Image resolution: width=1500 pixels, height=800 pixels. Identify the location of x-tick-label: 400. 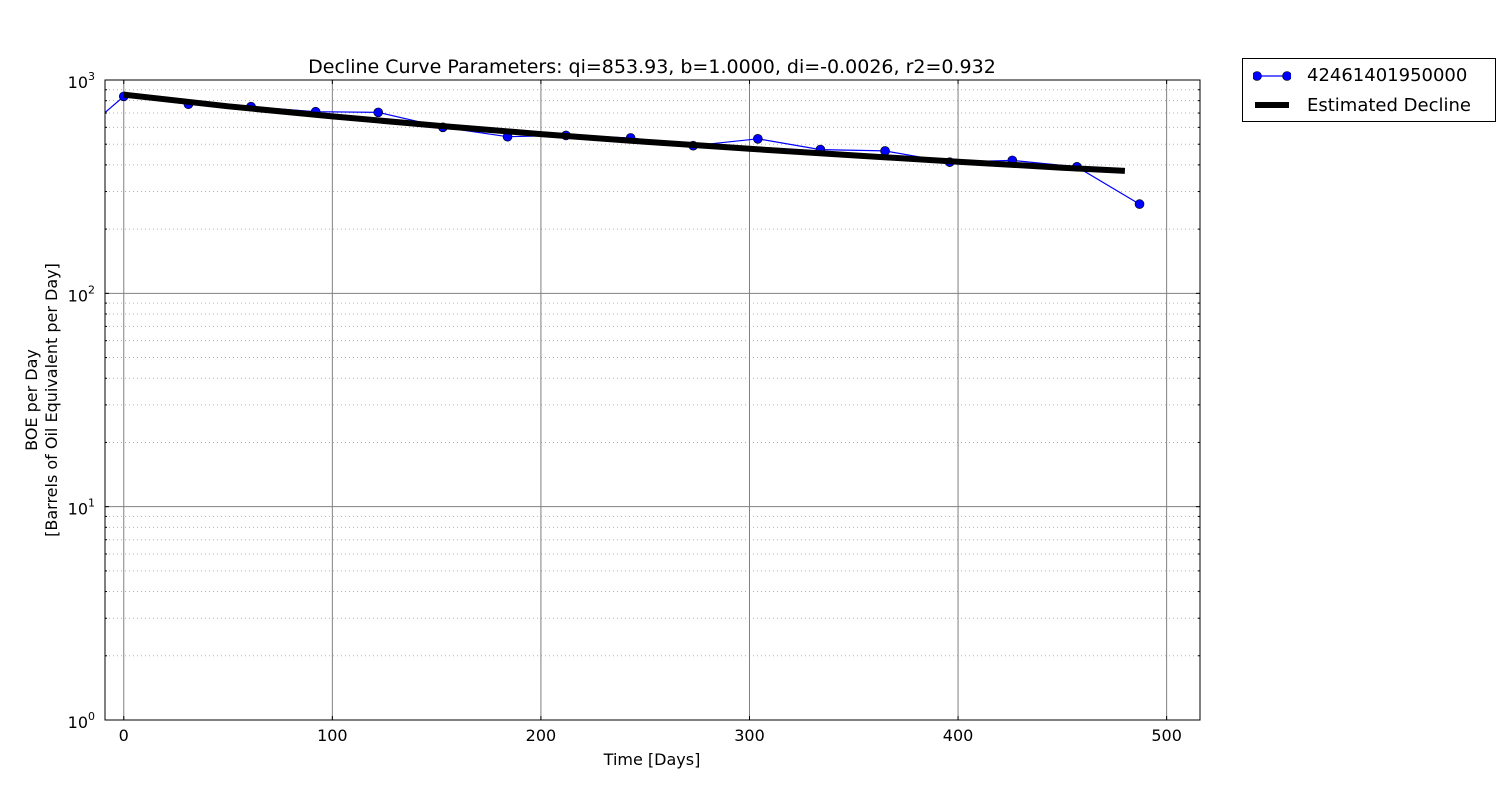
(958, 735).